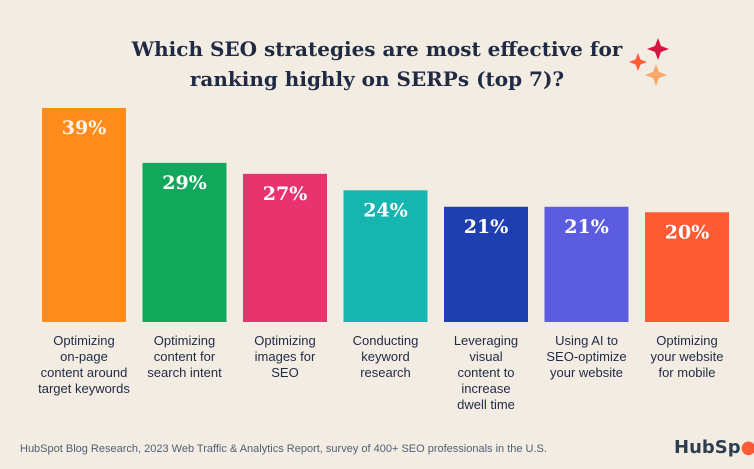  I want to click on value-label-3: 27%, so click(285, 194).